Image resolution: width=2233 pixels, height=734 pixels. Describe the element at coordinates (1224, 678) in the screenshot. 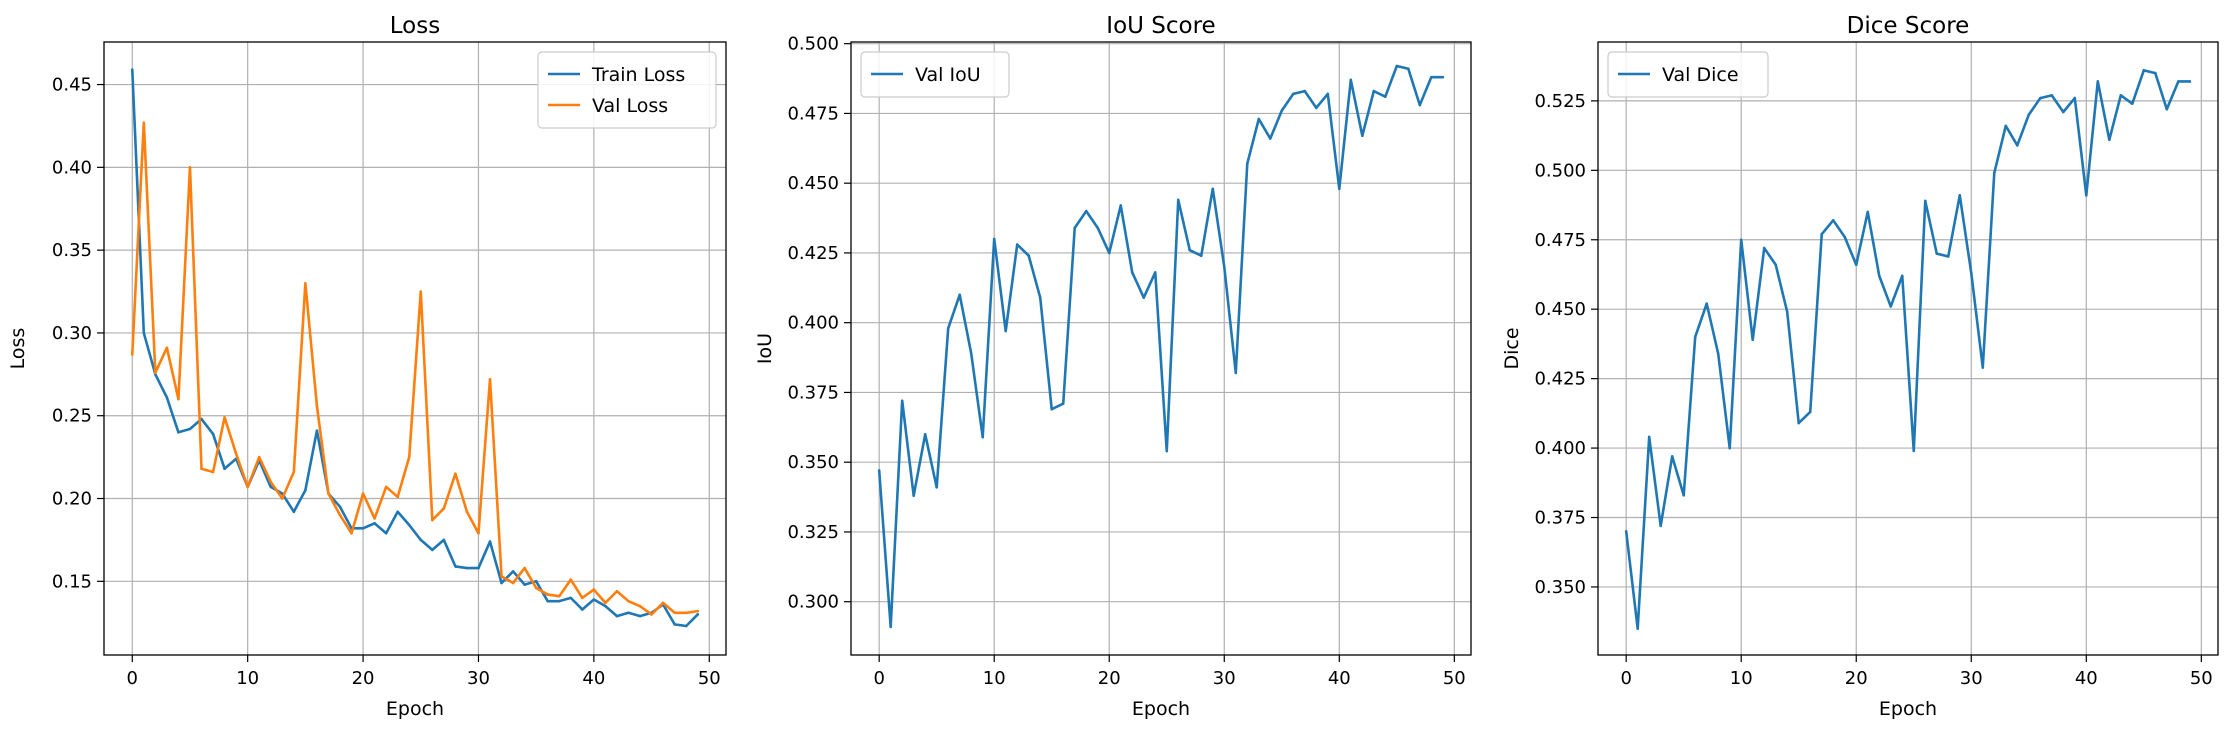

I see `x-tick-label: 30` at that location.